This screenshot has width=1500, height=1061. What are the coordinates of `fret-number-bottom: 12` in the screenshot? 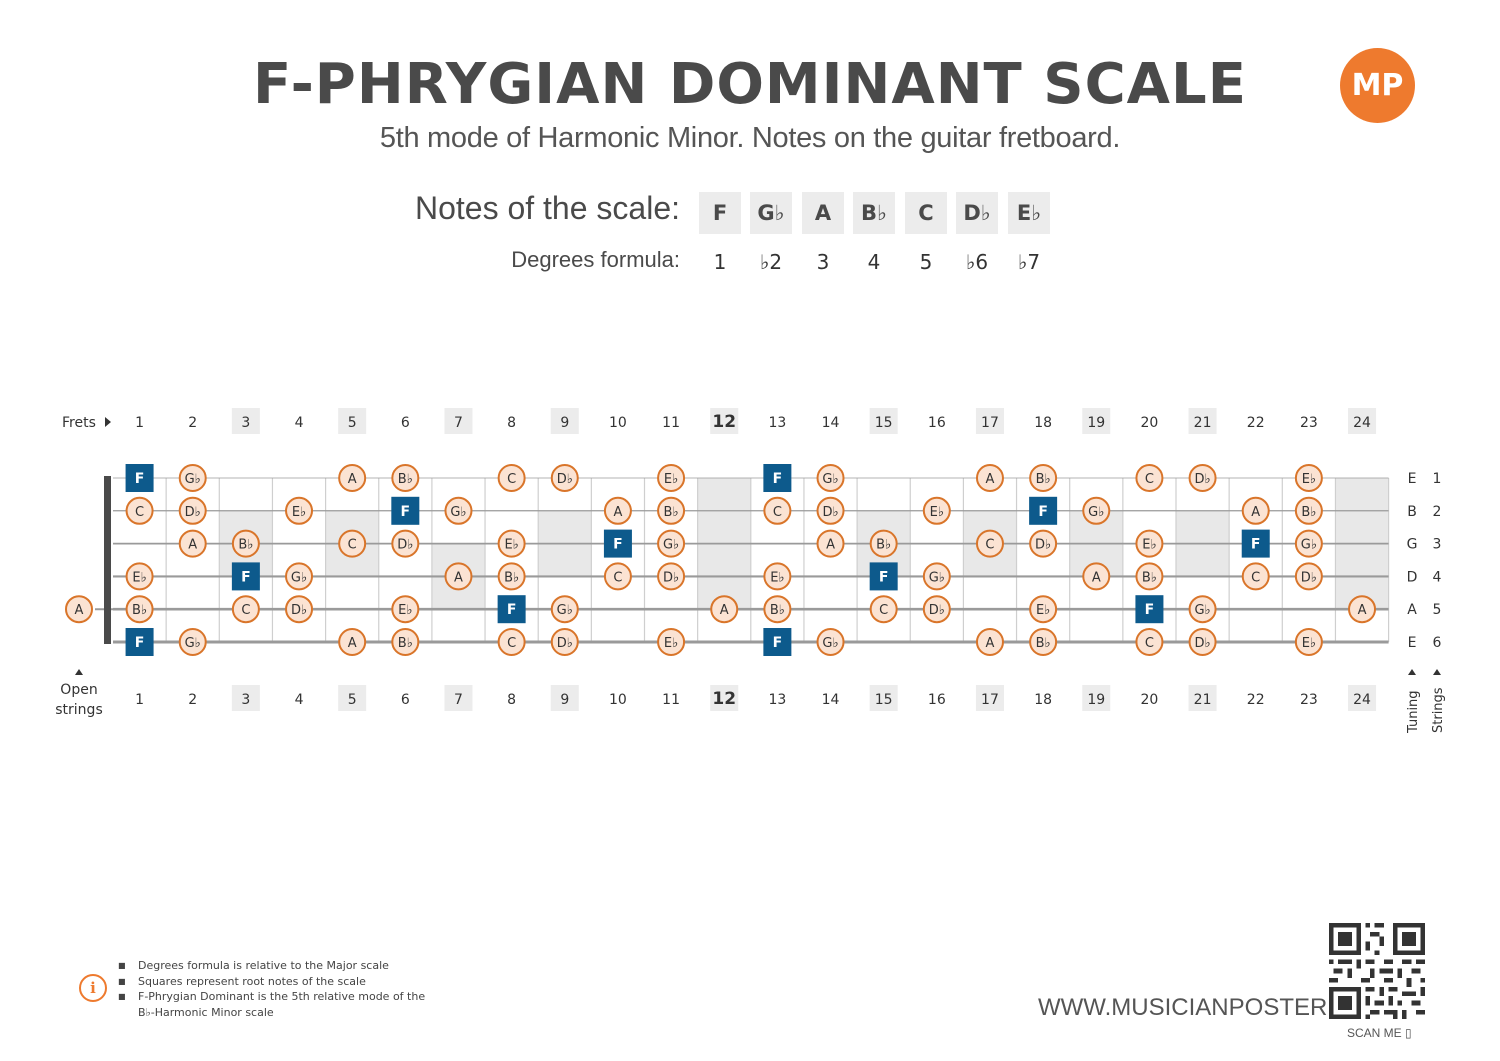 It's located at (724, 699).